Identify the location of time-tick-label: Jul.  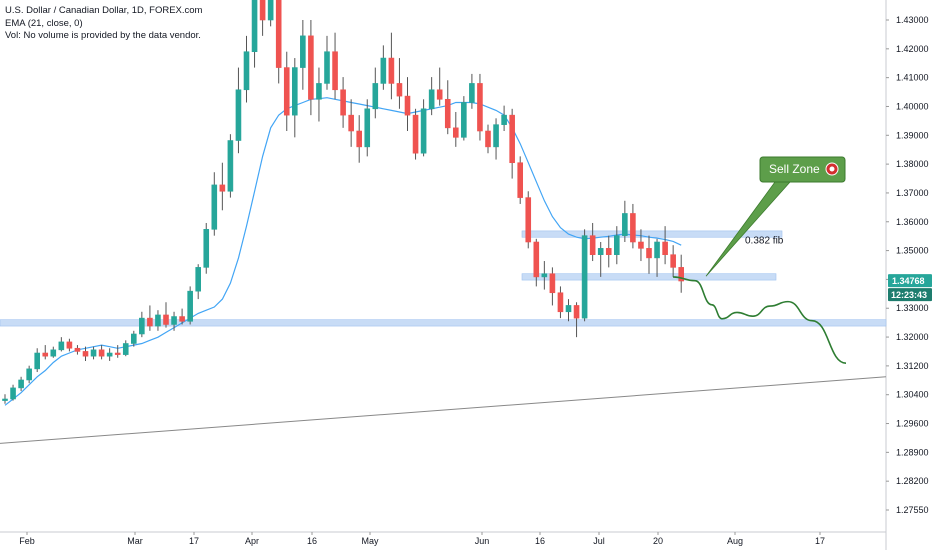
(599, 541).